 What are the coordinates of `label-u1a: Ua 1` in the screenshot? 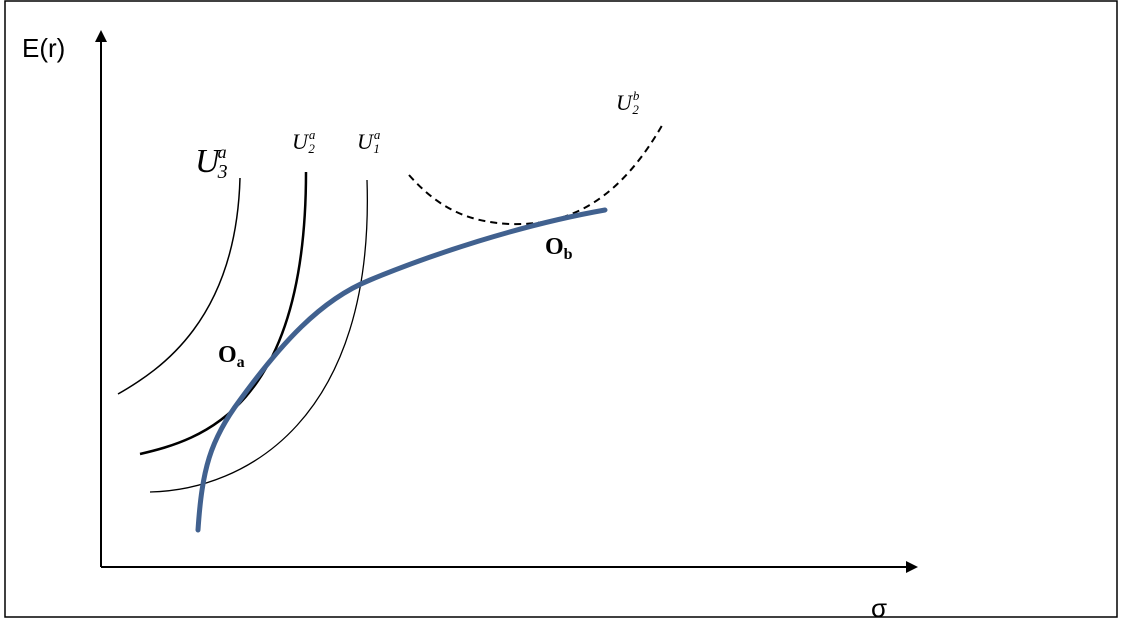 It's located at (369, 141).